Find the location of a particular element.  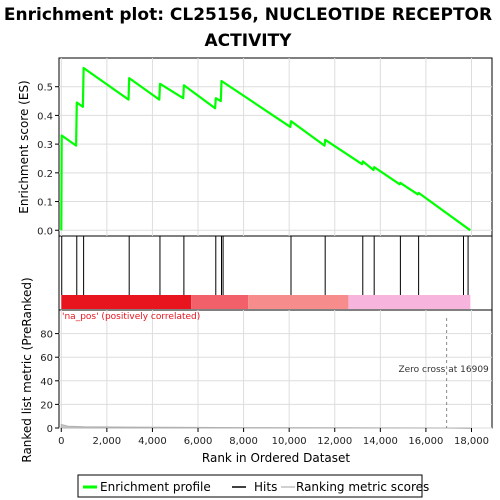

hits-marks is located at coordinates (265, 265).